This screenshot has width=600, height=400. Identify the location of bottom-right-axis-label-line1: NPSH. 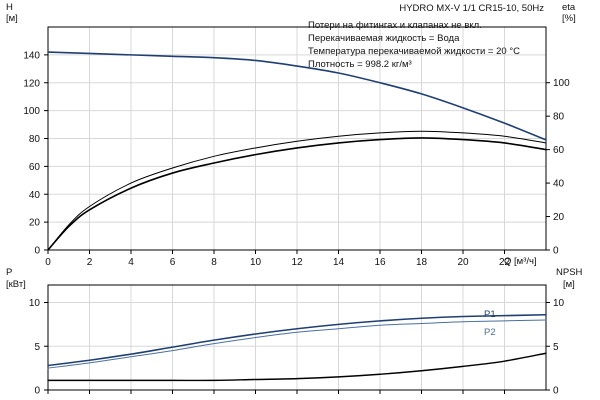
(569, 272).